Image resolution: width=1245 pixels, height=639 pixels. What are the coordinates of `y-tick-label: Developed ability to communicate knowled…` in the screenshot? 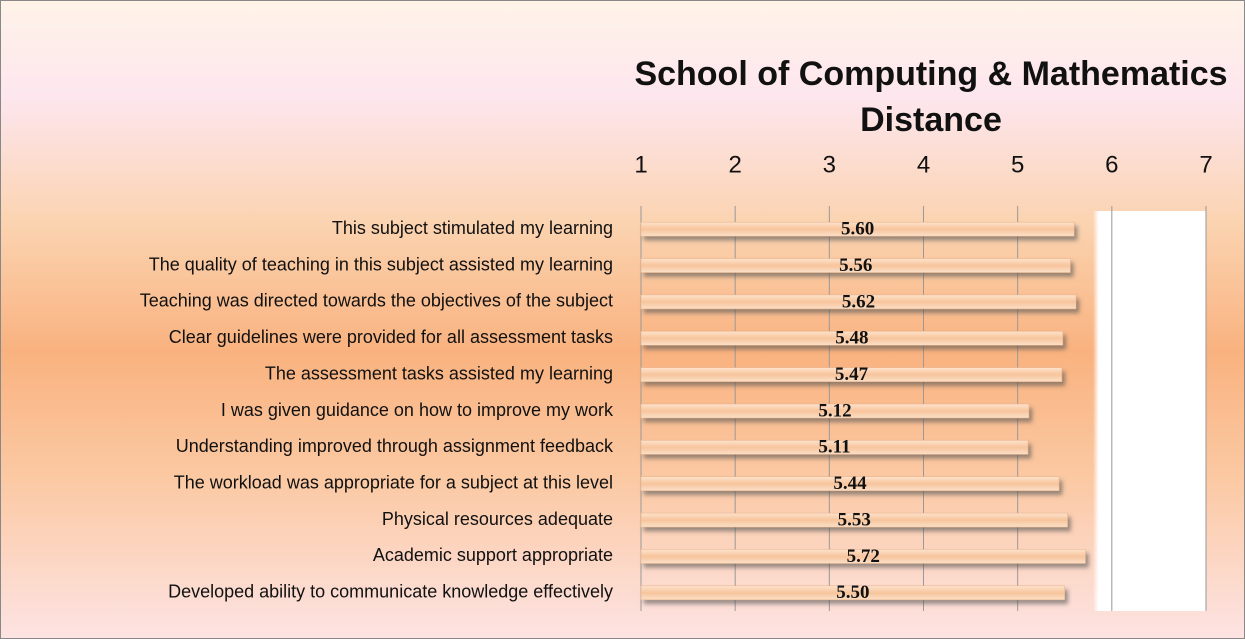 It's located at (390, 592).